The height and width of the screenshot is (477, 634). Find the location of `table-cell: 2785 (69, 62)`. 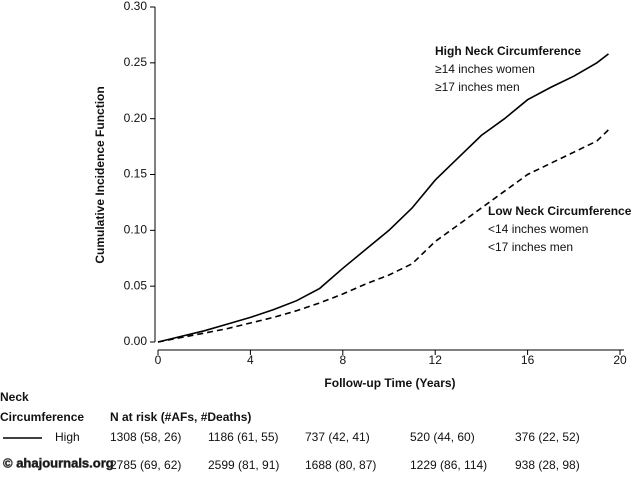

table-cell: 2785 (69, 62) is located at coordinates (145, 465).